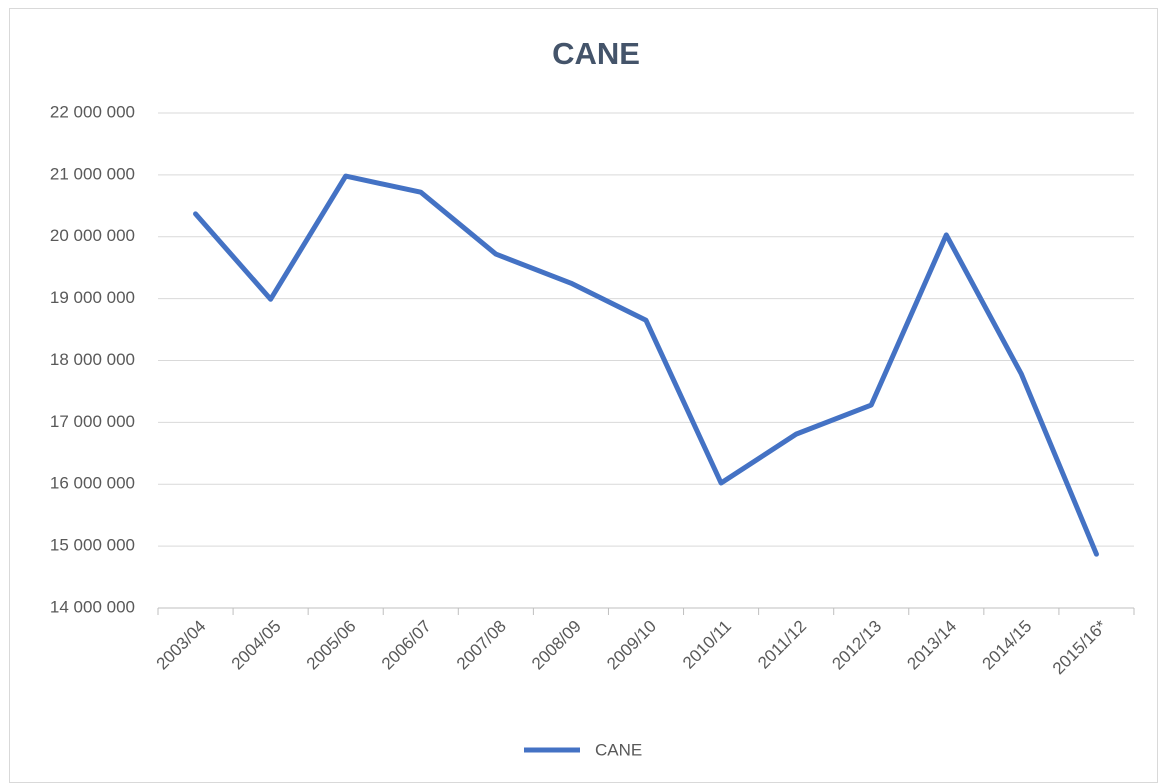  I want to click on y-tick-label: 20 000 000, so click(92, 235).